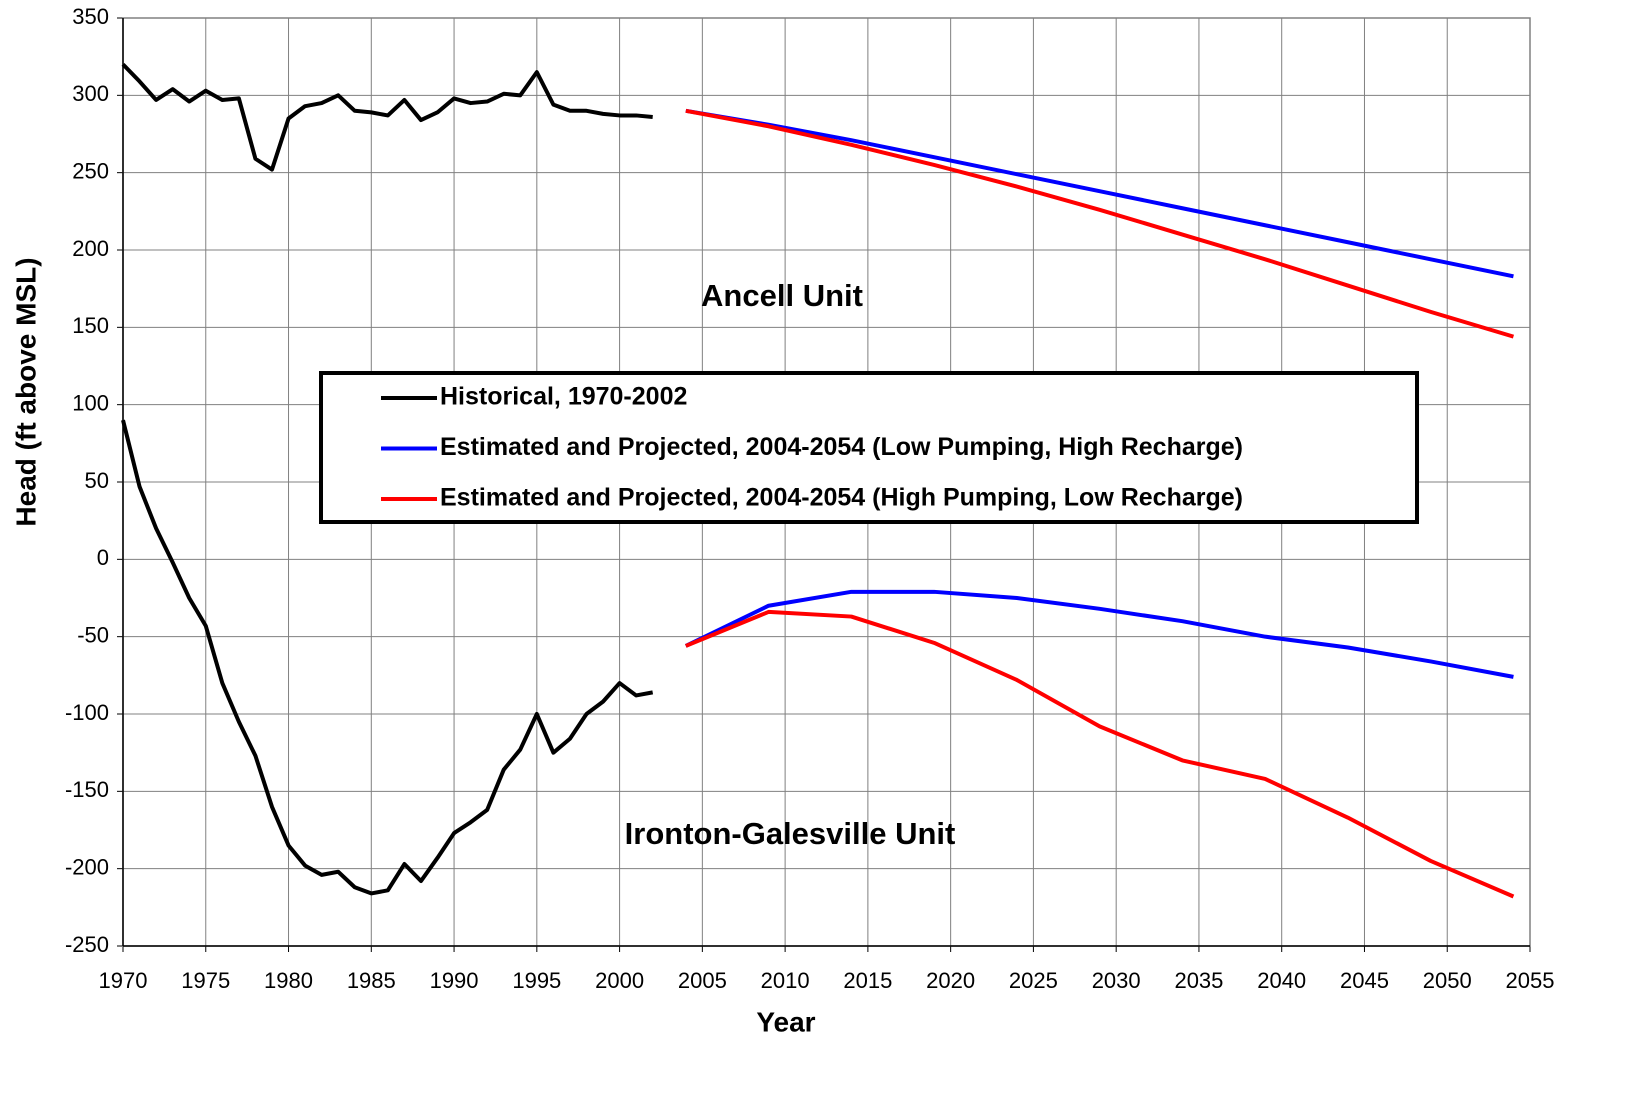  Describe the element at coordinates (90, 402) in the screenshot. I see `y-tick-label: 100` at that location.